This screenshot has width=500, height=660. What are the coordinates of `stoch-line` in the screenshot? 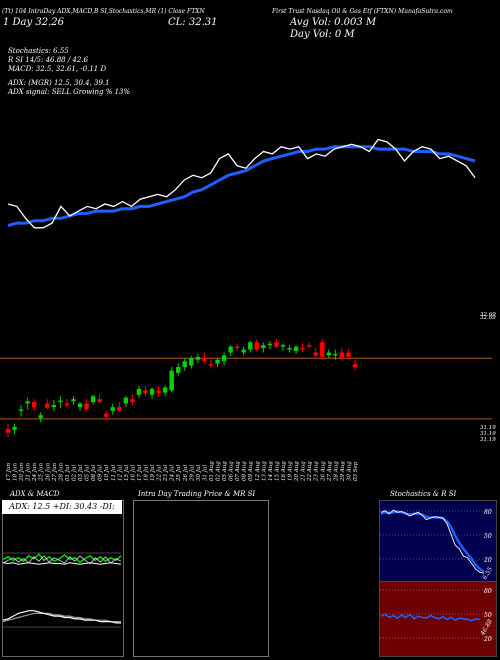 It's located at (432, 541).